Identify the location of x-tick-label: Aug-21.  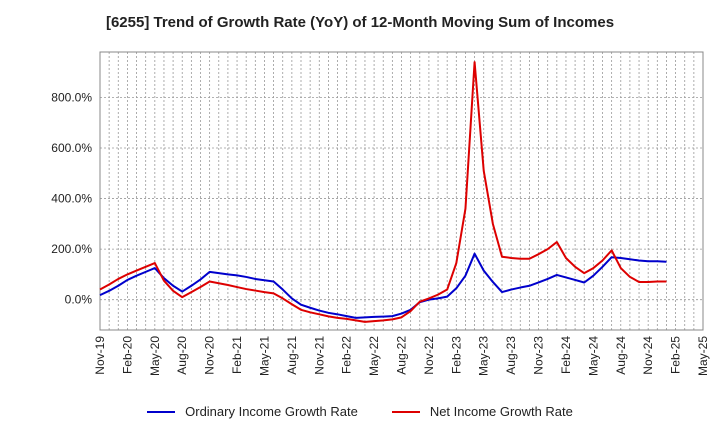
(292, 355).